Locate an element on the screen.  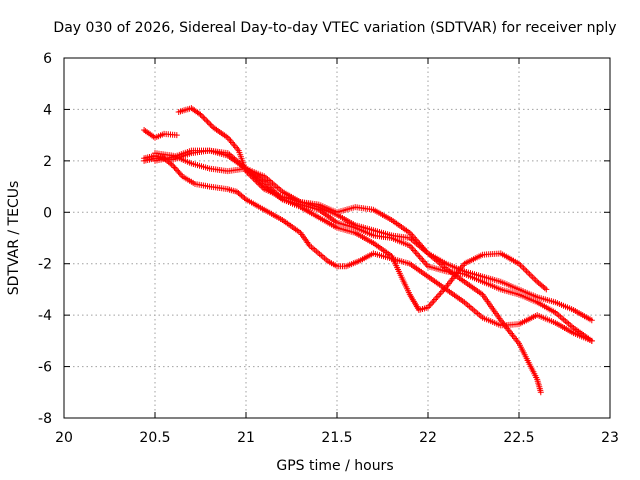
x-tick-label: 23 is located at coordinates (610, 438).